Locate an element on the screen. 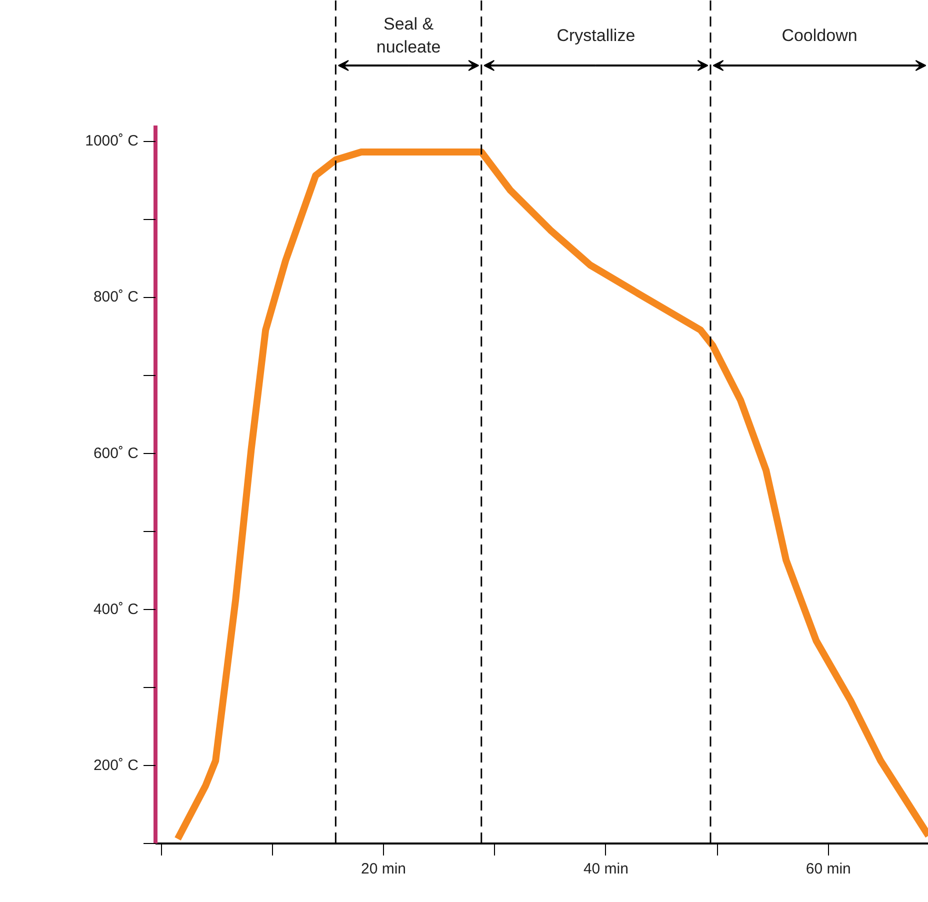  y-tick-label: 400˚ C is located at coordinates (116, 609).